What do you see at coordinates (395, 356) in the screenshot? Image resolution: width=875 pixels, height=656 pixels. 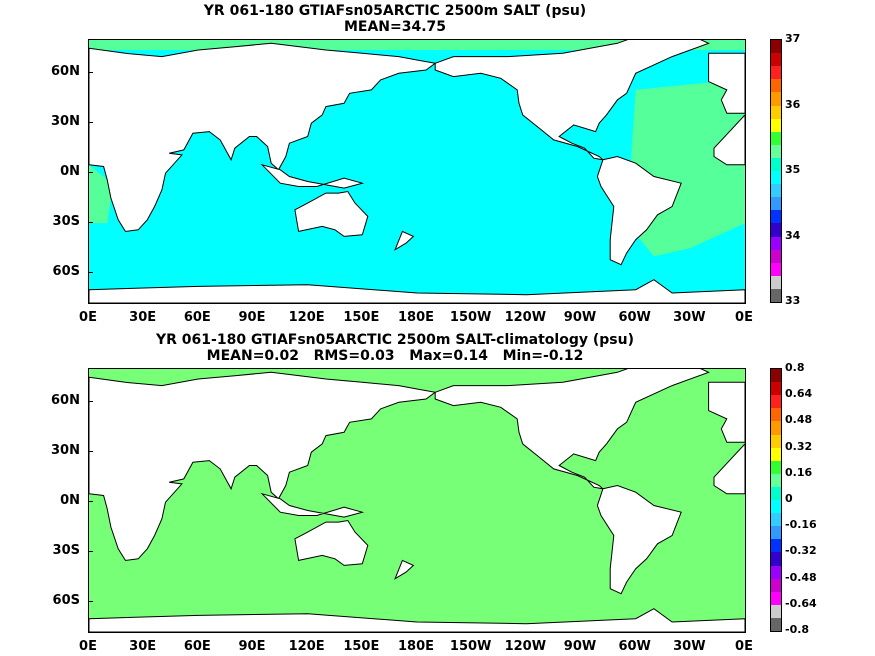 I see `panel2-title-line2: MEAN=0.02 RMS=0.03 Max=0.14 Min=-0.12` at bounding box center [395, 356].